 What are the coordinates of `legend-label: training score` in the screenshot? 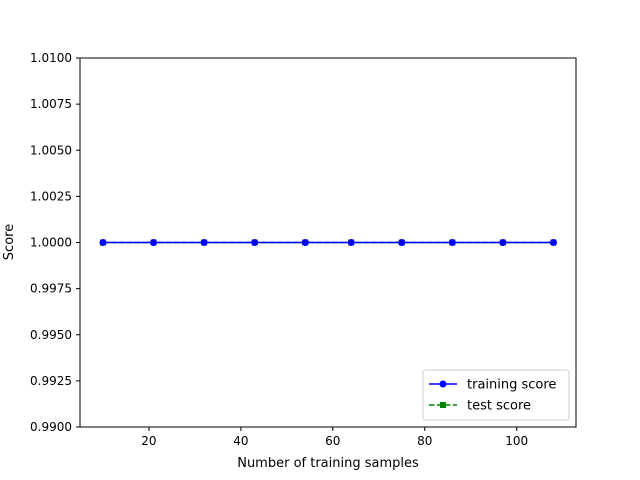 It's located at (511, 385).